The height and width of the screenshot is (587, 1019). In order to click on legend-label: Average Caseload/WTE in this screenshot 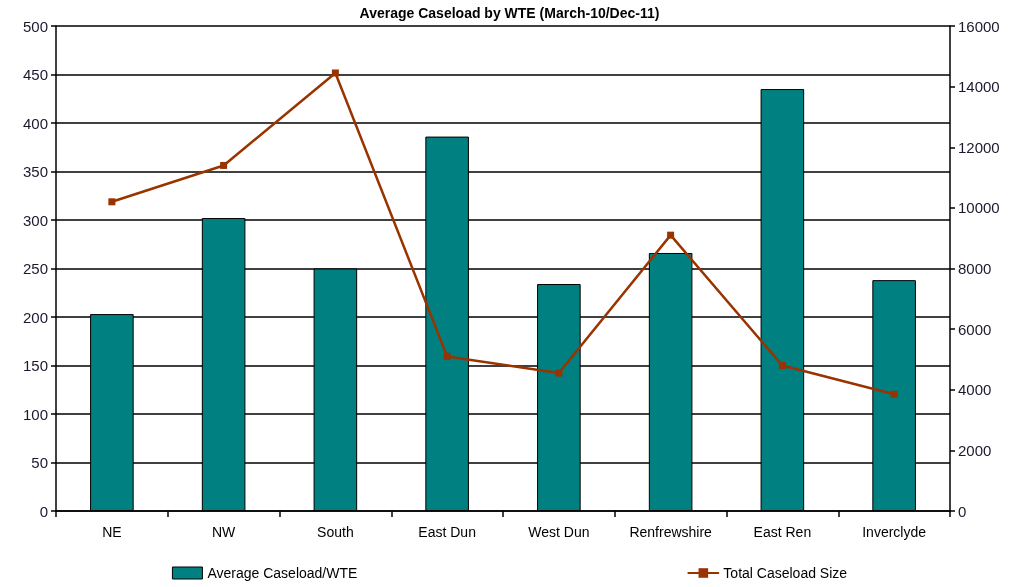, I will do `click(282, 573)`.